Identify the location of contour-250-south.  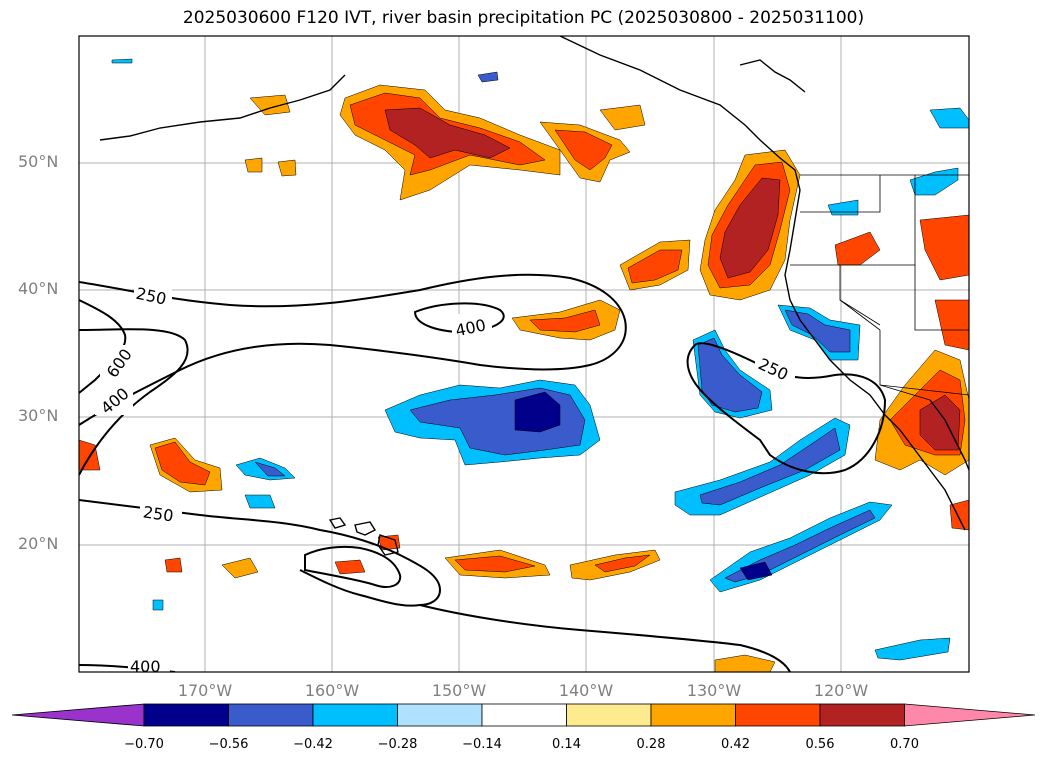
(260, 553).